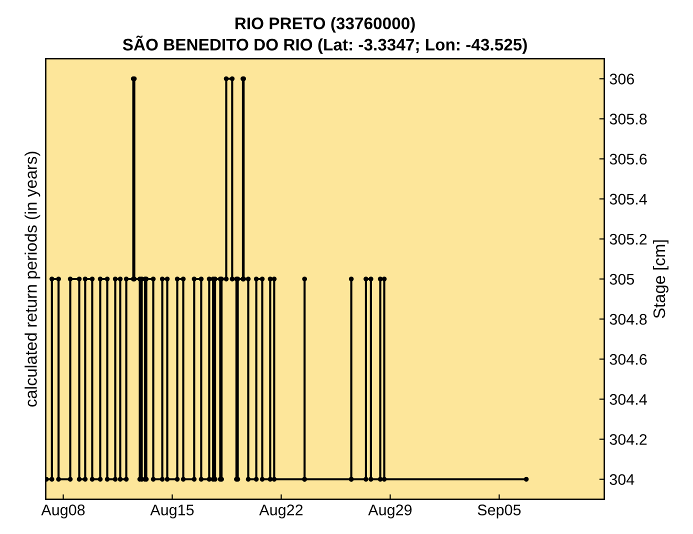 The height and width of the screenshot is (534, 693). I want to click on y2-tick-label: 304.8, so click(628, 319).